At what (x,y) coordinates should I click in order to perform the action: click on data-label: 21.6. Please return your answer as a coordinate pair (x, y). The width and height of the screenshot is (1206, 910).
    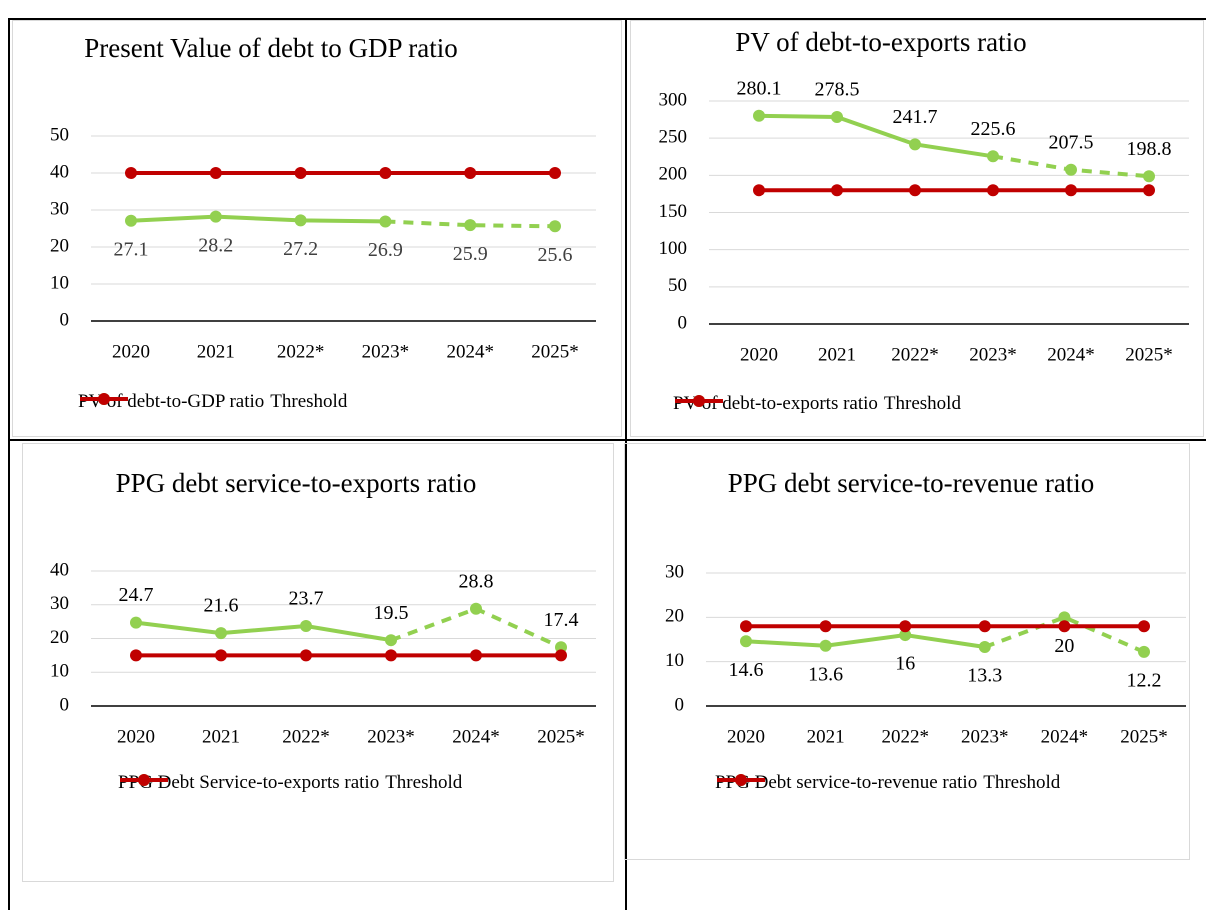
    Looking at the image, I should click on (221, 606).